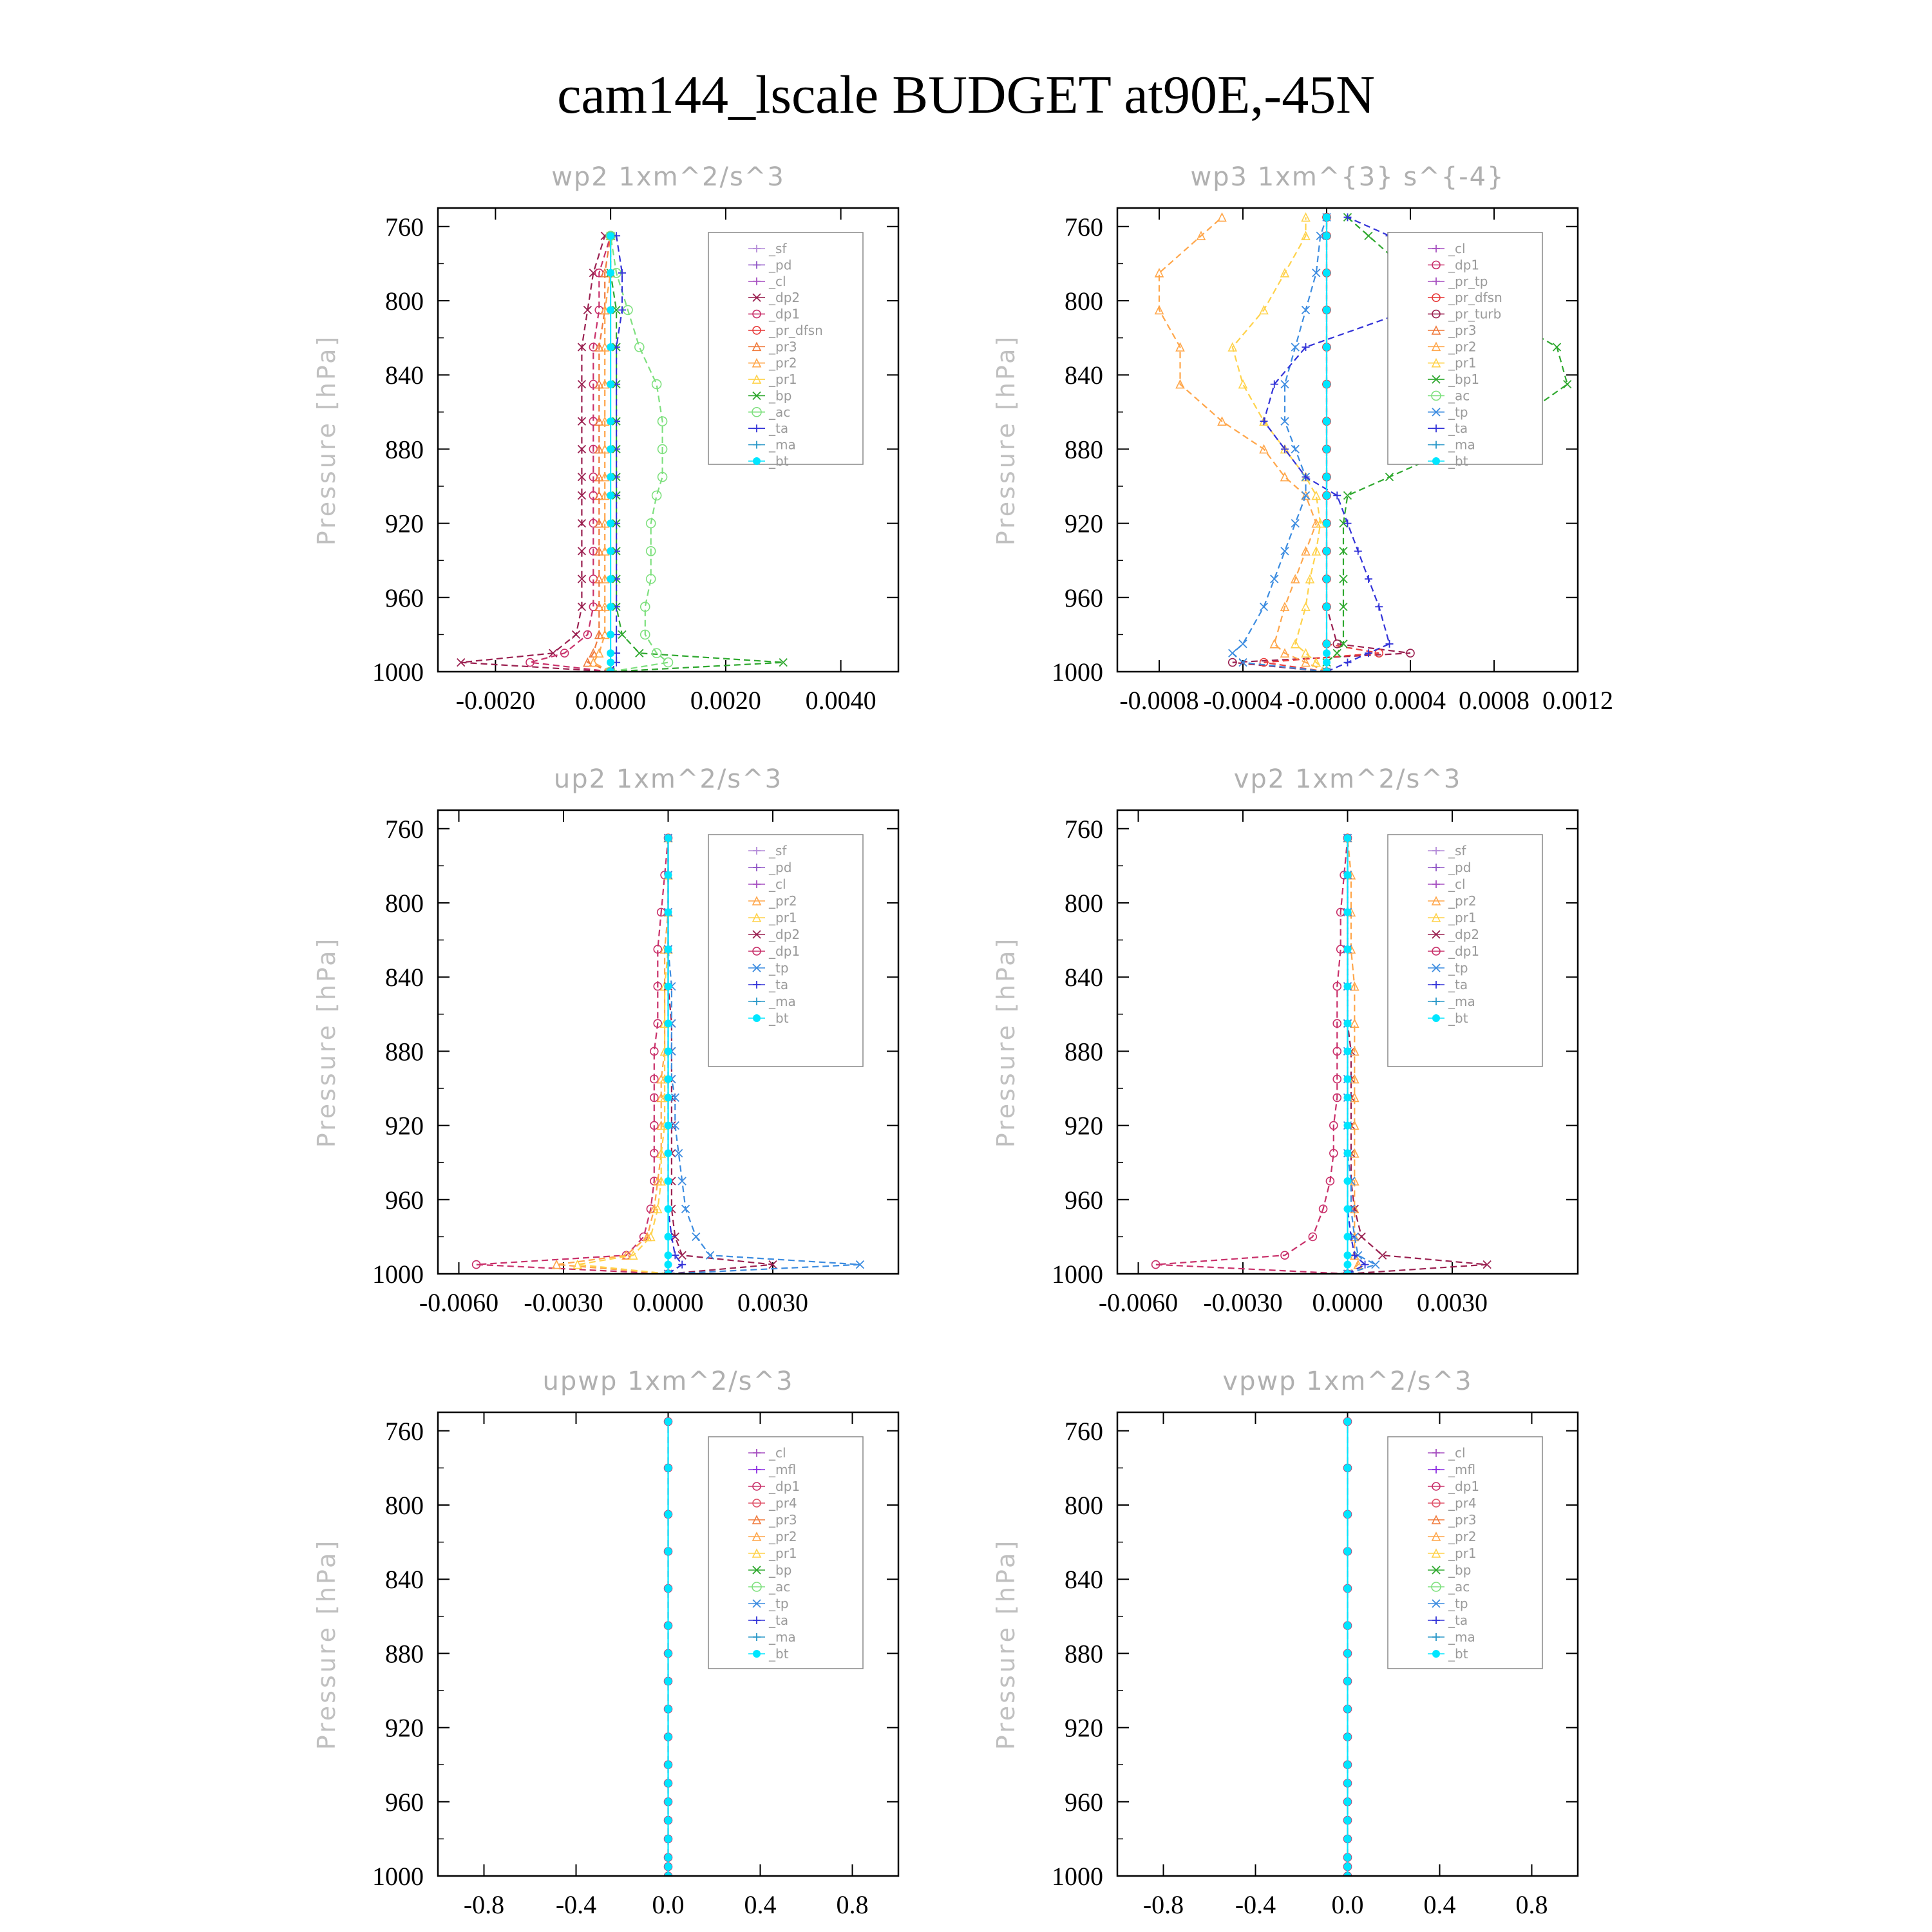  What do you see at coordinates (1463, 1520) in the screenshot?
I see `legend-entry: _pr3` at bounding box center [1463, 1520].